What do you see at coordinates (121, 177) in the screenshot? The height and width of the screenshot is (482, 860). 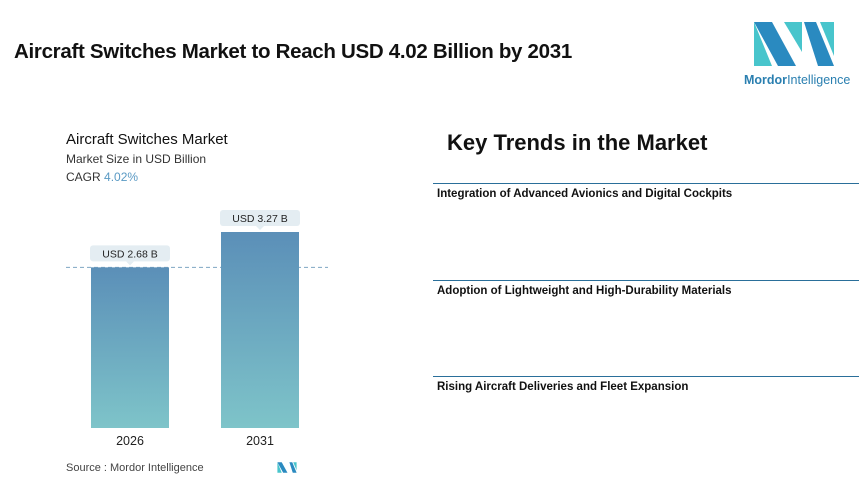 I see `cagr-value: 4.02%` at bounding box center [121, 177].